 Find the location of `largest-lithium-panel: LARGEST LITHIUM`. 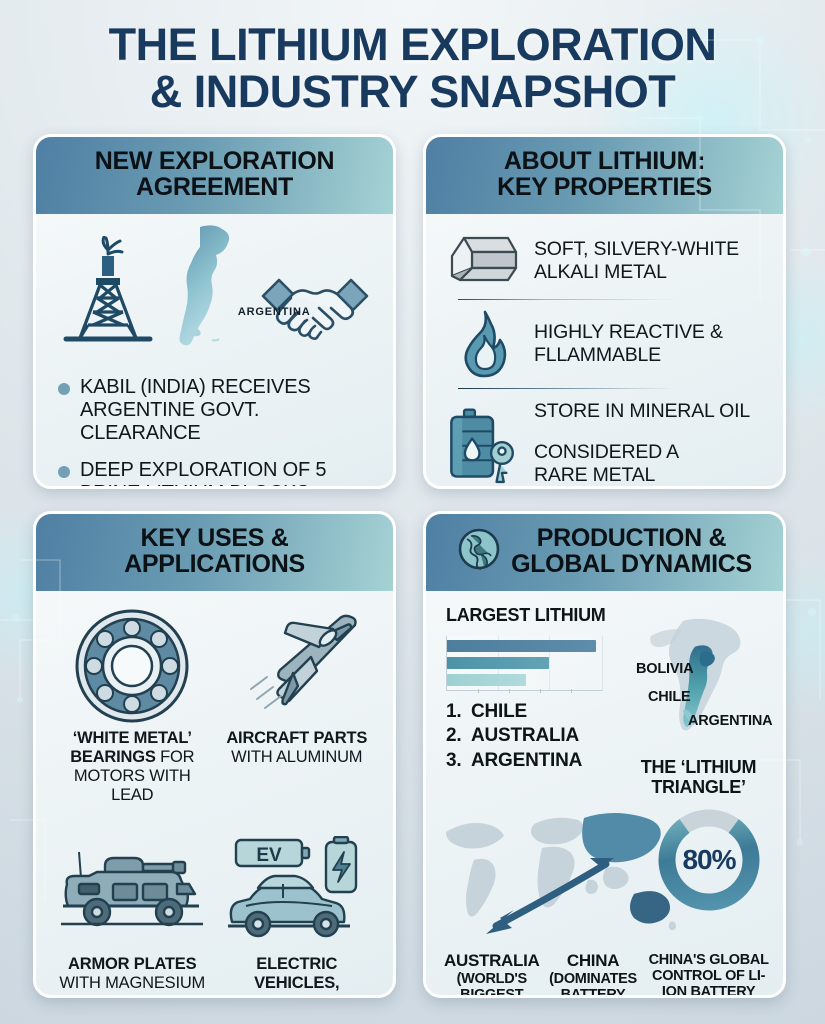

largest-lithium-panel: LARGEST LITHIUM is located at coordinates (533, 700).